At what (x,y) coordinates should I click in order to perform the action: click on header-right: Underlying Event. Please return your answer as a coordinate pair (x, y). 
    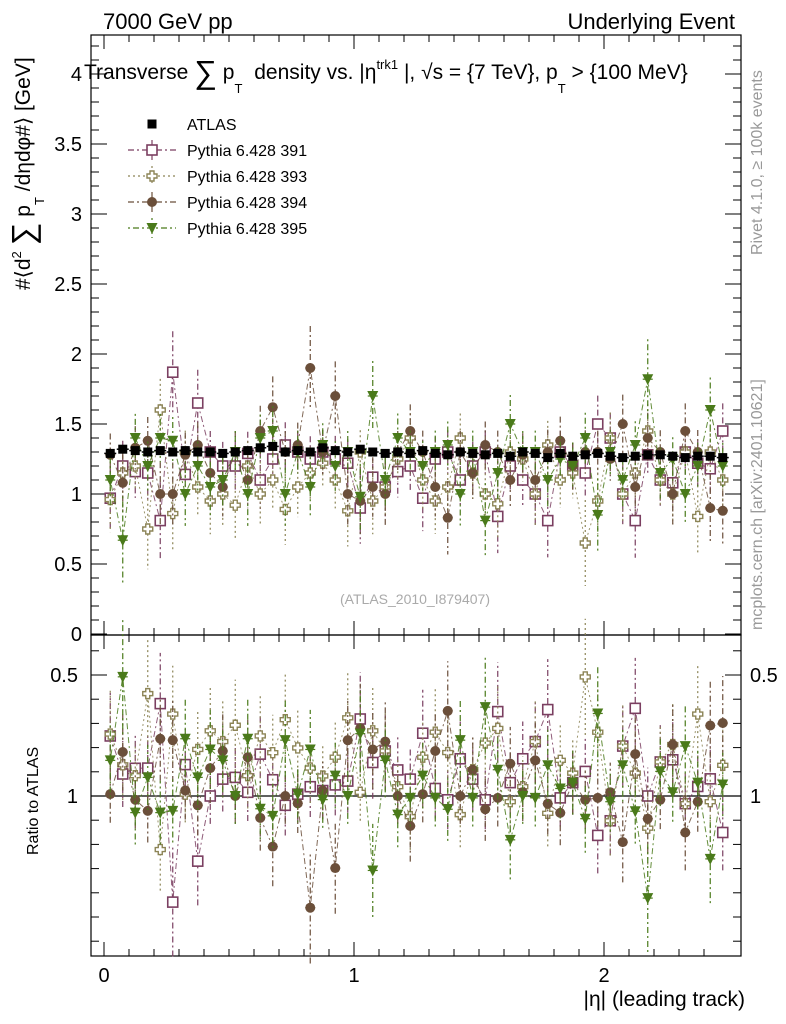
    Looking at the image, I should click on (651, 21).